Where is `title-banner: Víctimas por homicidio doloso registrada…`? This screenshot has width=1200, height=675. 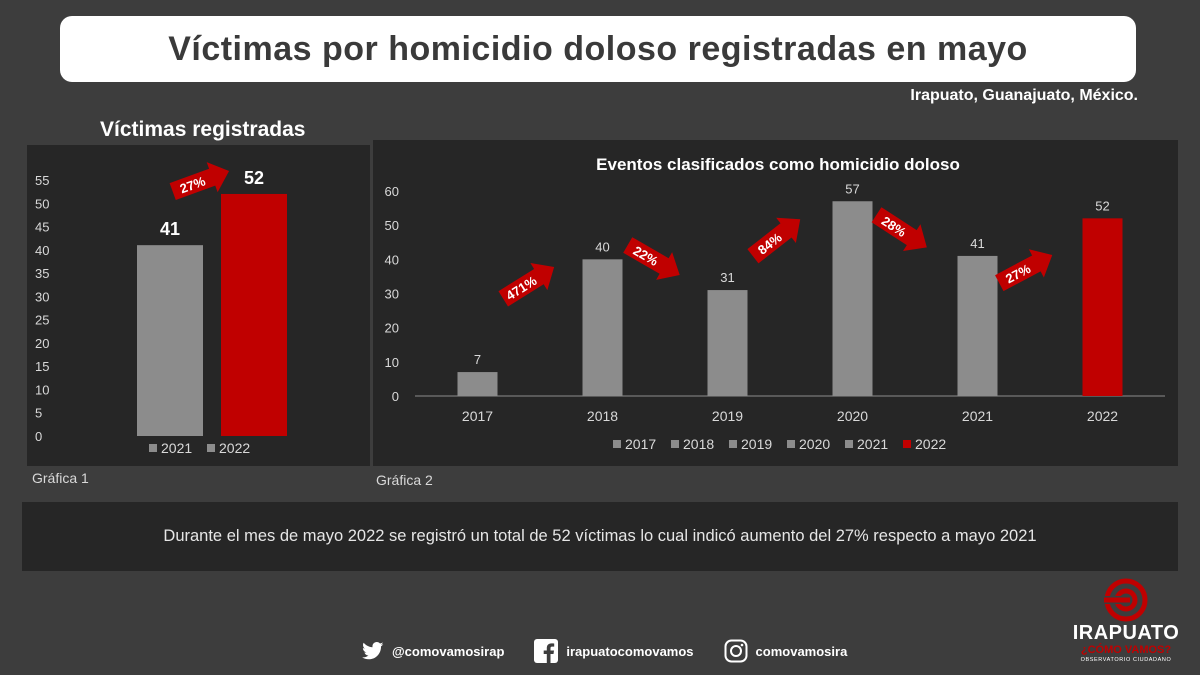
title-banner: Víctimas por homicidio doloso registrada… is located at coordinates (598, 49).